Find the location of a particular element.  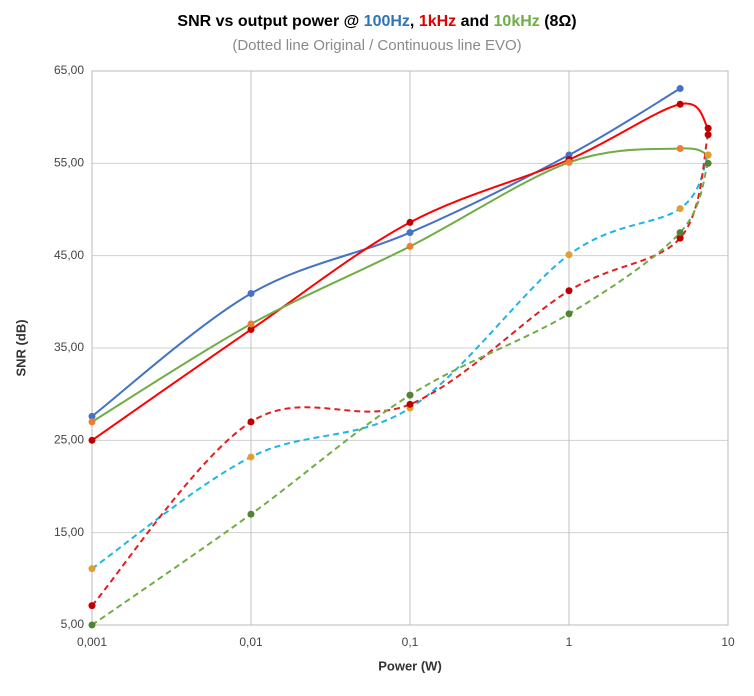

y-tick-label: 55,00 is located at coordinates (69, 163).